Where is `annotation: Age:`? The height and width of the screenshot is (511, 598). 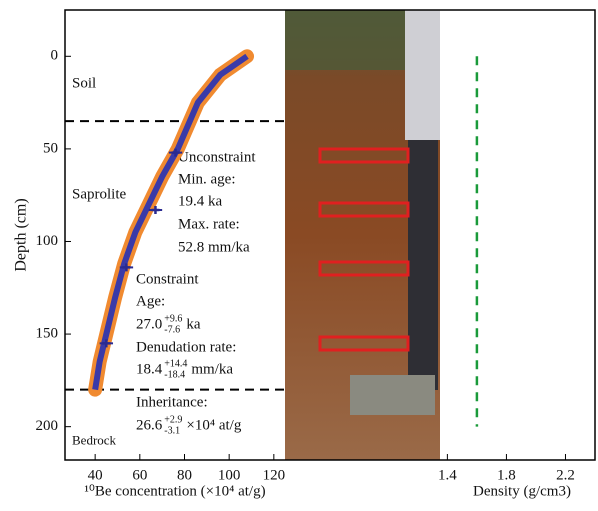
annotation: Age: is located at coordinates (150, 301).